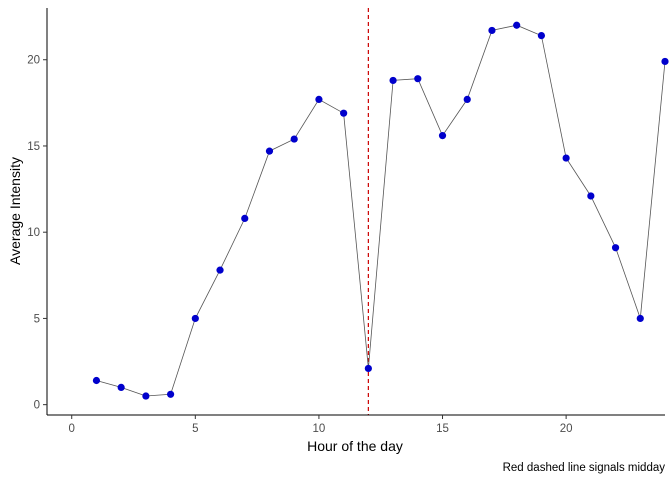 The height and width of the screenshot is (480, 672). Describe the element at coordinates (37, 406) in the screenshot. I see `y-tick-label: 0` at that location.